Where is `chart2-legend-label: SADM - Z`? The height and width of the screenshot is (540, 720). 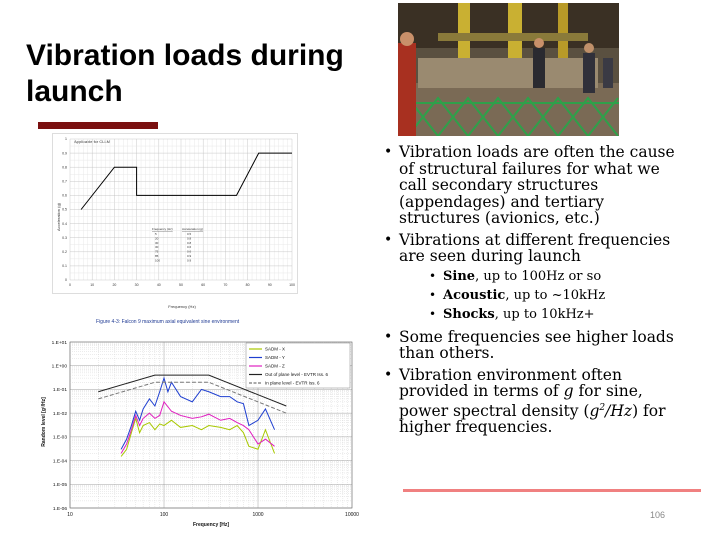 chart2-legend-label: SADM - Z is located at coordinates (275, 366).